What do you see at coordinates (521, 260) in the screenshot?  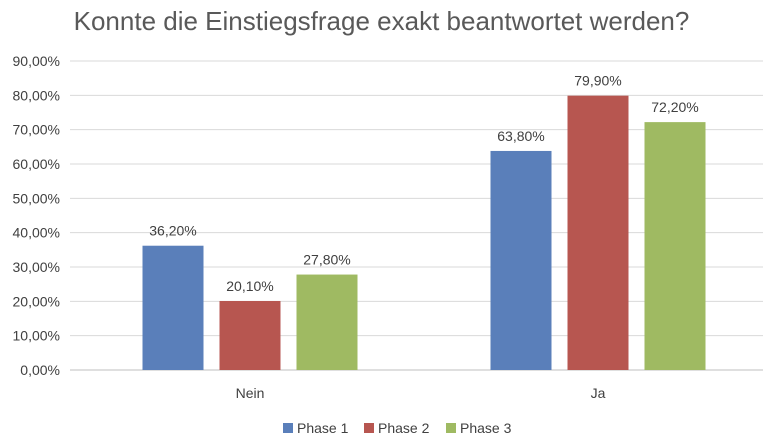 I see `bar-phase-1-ja` at bounding box center [521, 260].